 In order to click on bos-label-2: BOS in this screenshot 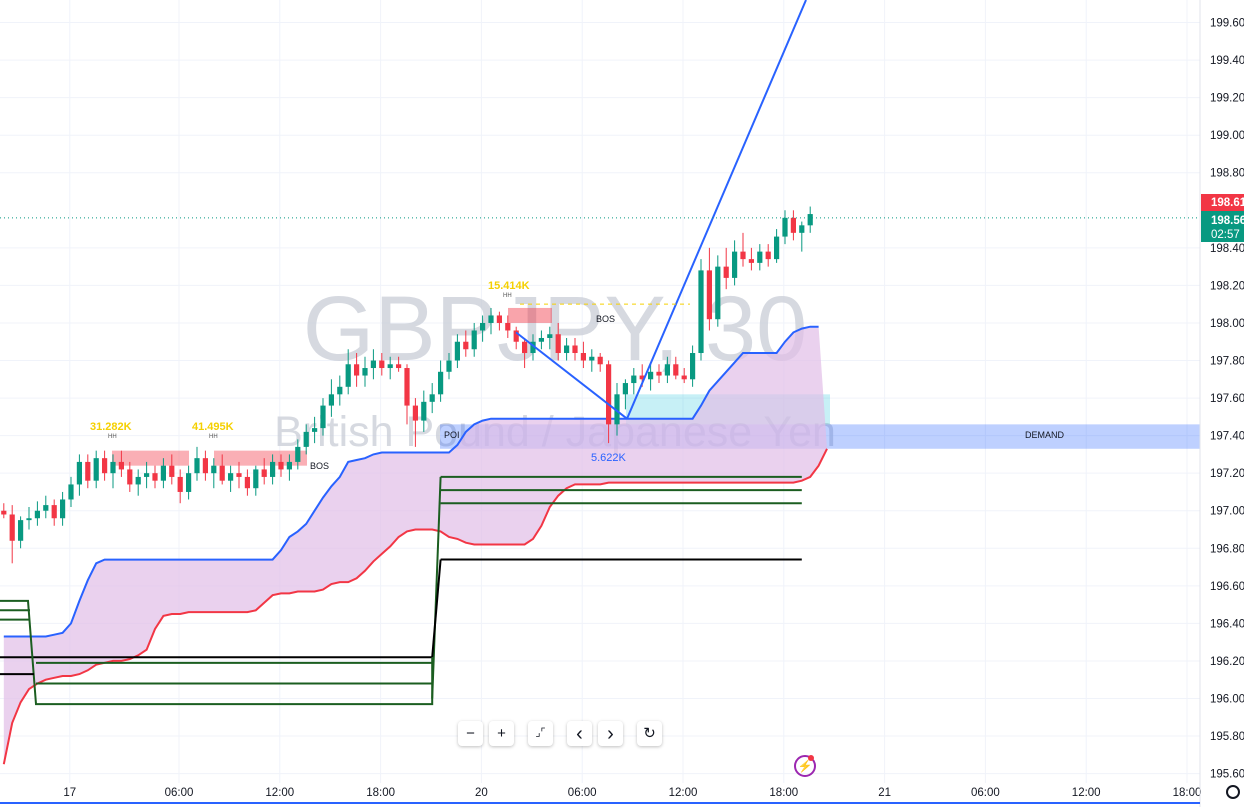, I will do `click(605, 319)`.